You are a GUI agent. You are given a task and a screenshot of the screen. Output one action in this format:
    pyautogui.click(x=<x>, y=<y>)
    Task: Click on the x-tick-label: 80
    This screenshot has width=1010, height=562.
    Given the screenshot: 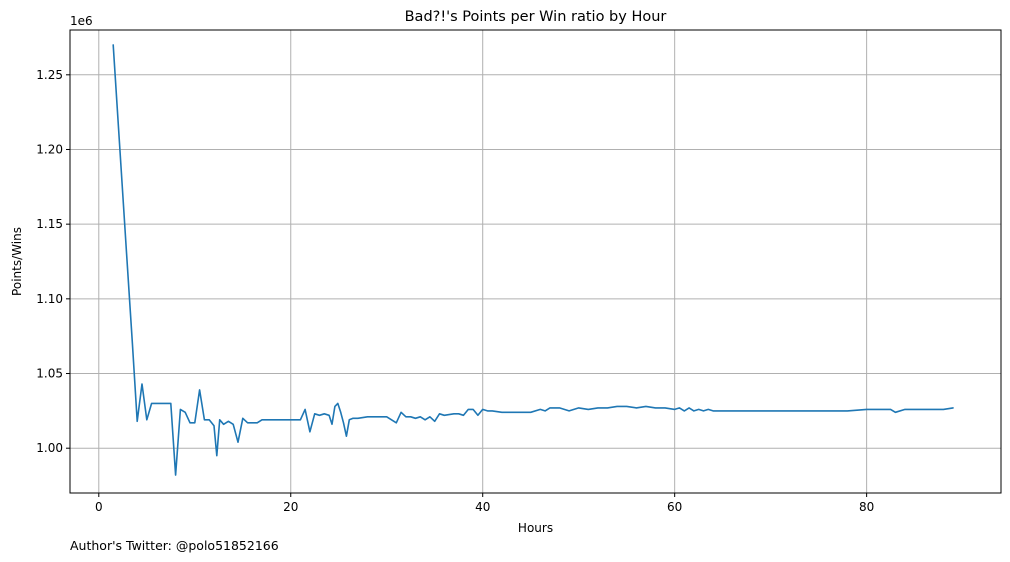 What is the action you would take?
    pyautogui.click(x=866, y=507)
    